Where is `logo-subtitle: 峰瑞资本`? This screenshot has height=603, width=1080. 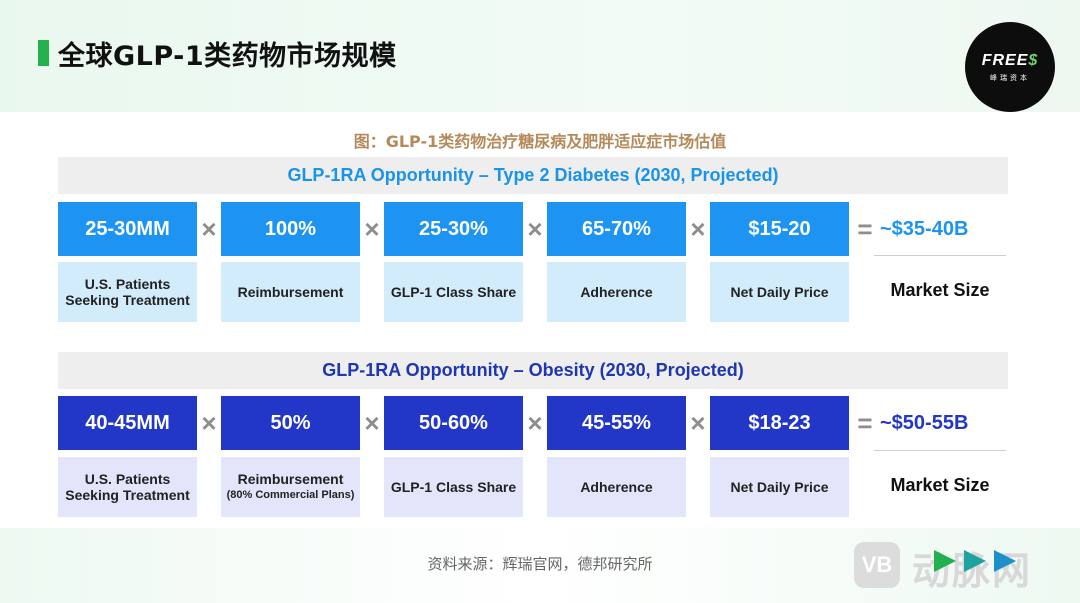
logo-subtitle: 峰瑞资本 is located at coordinates (1010, 78).